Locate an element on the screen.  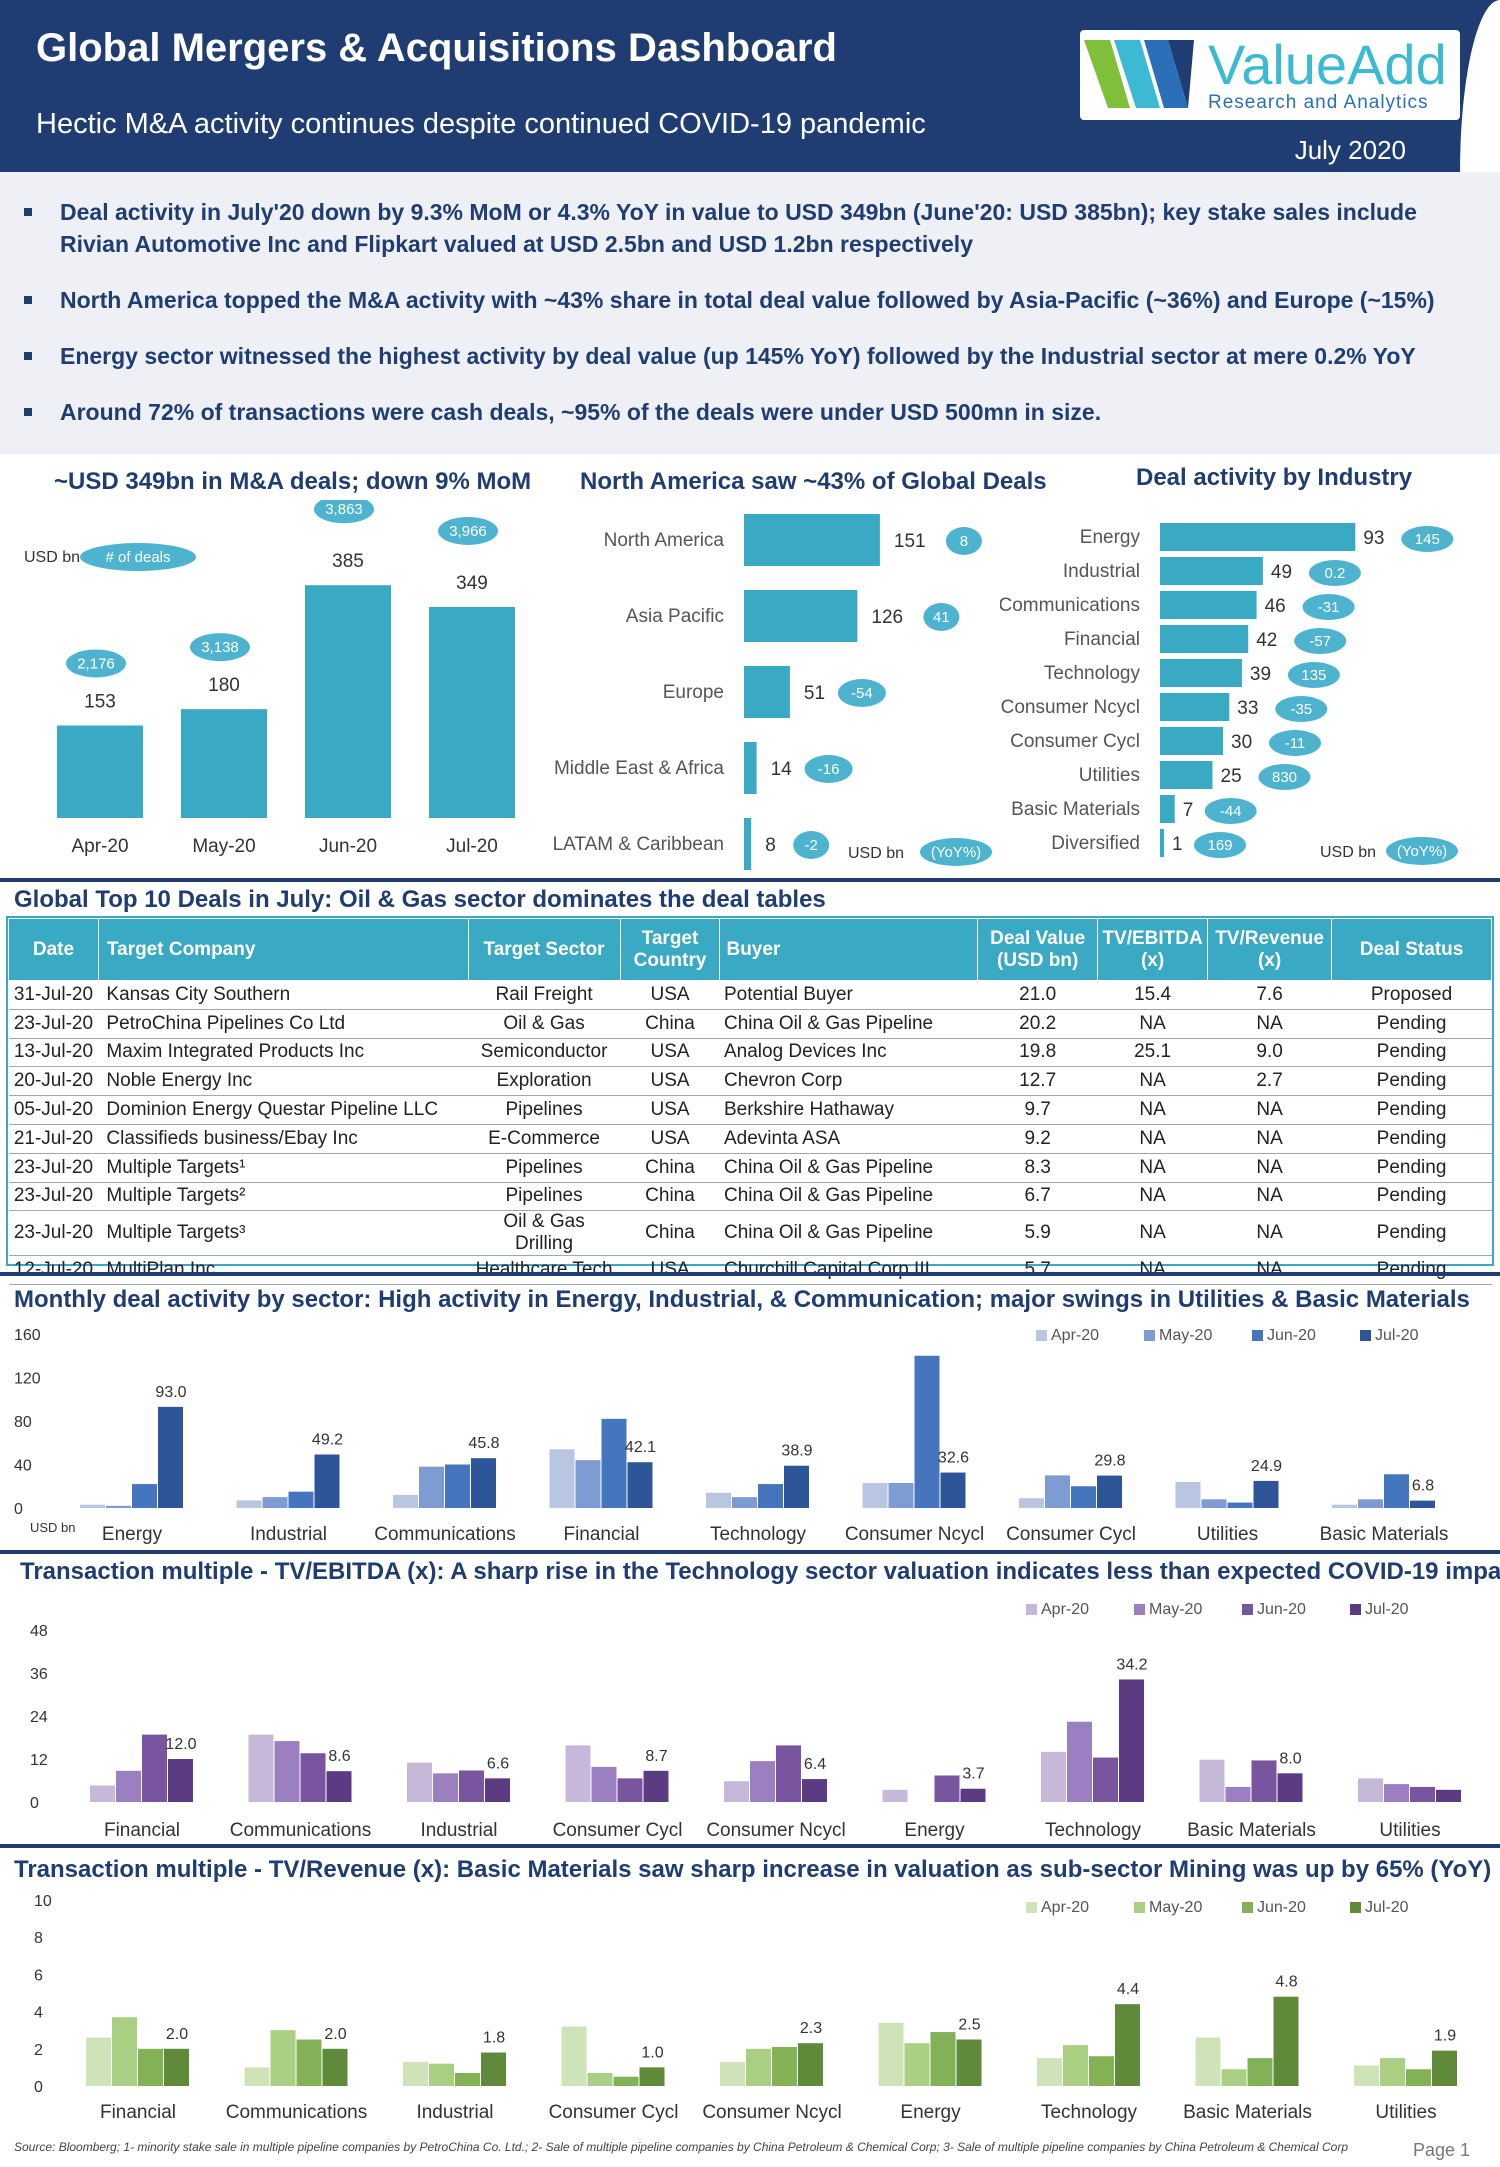
region-yoy-legend-oval is located at coordinates (956, 852).